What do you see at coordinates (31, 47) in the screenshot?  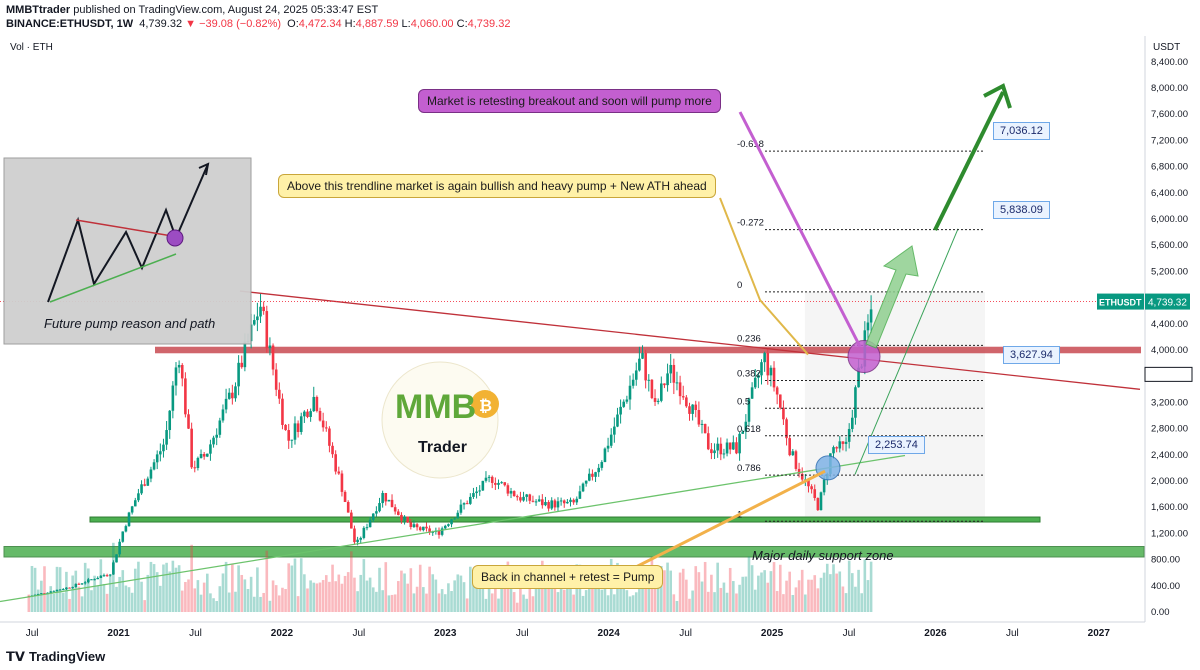 I see `volume-label: Vol · ETH` at bounding box center [31, 47].